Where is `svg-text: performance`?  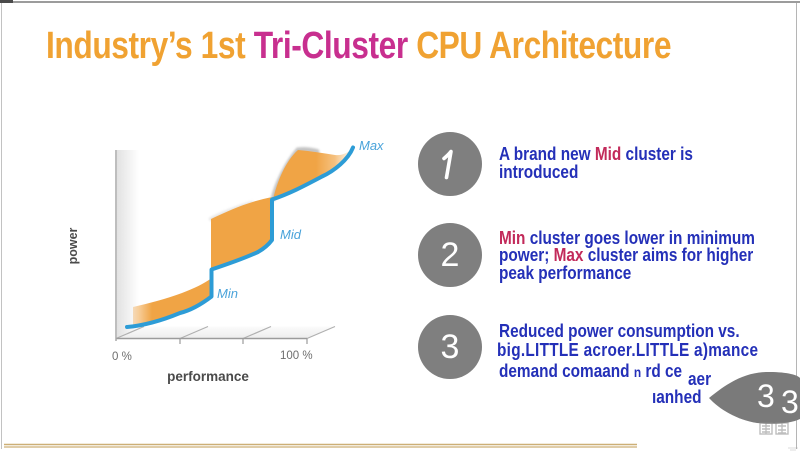
svg-text: performance is located at coordinates (208, 376).